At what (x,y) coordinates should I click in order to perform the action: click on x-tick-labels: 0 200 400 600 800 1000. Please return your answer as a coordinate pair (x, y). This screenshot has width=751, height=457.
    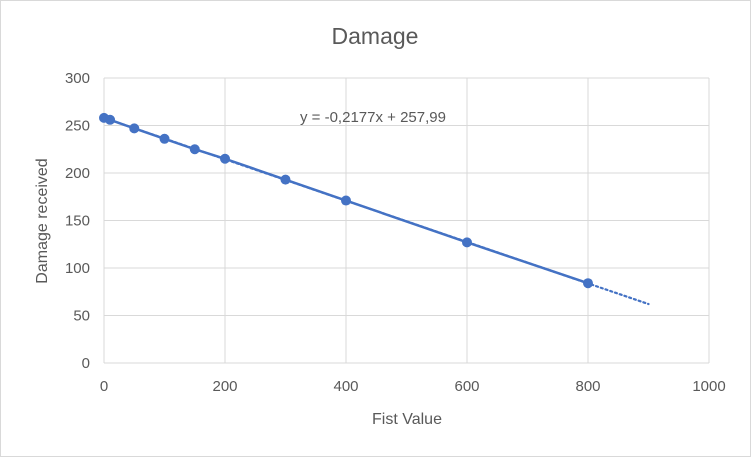
    Looking at the image, I should click on (413, 386).